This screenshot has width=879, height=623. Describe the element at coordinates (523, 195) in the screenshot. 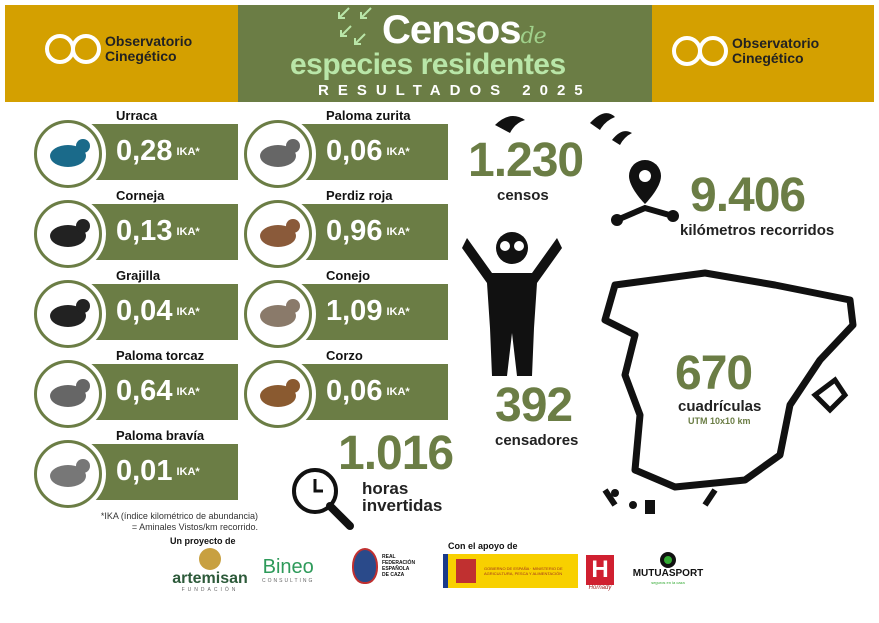

I see `censos-label: censos` at that location.